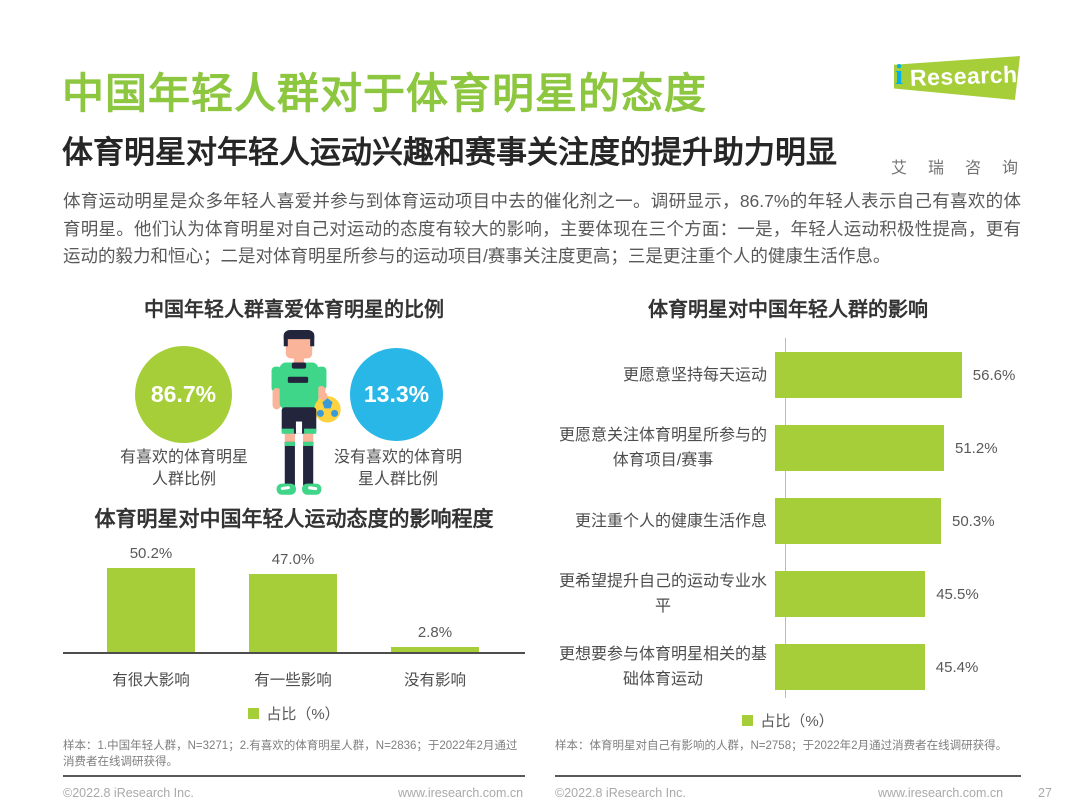 The image size is (1080, 810). Describe the element at coordinates (385, 93) in the screenshot. I see `page-title: 中国年轻人群对于体育明星的态度` at that location.